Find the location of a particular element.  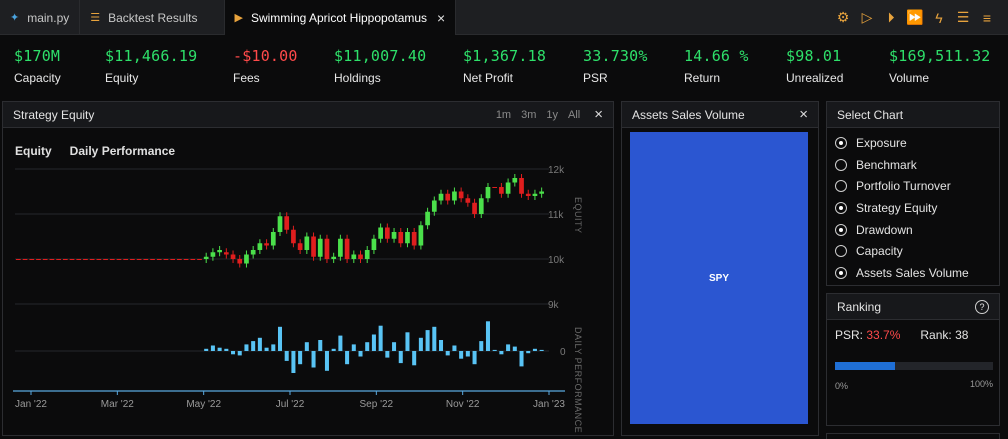

spy-block: SPY is located at coordinates (719, 278).